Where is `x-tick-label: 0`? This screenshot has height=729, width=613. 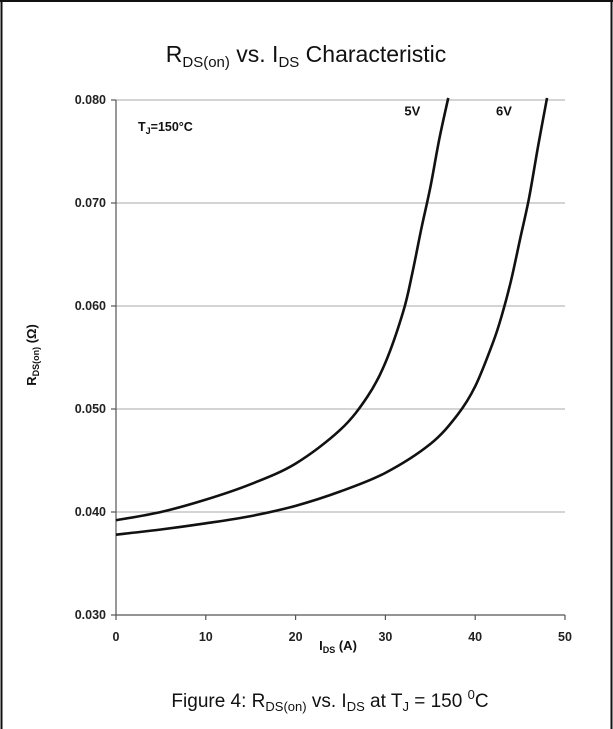
x-tick-label: 0 is located at coordinates (116, 637).